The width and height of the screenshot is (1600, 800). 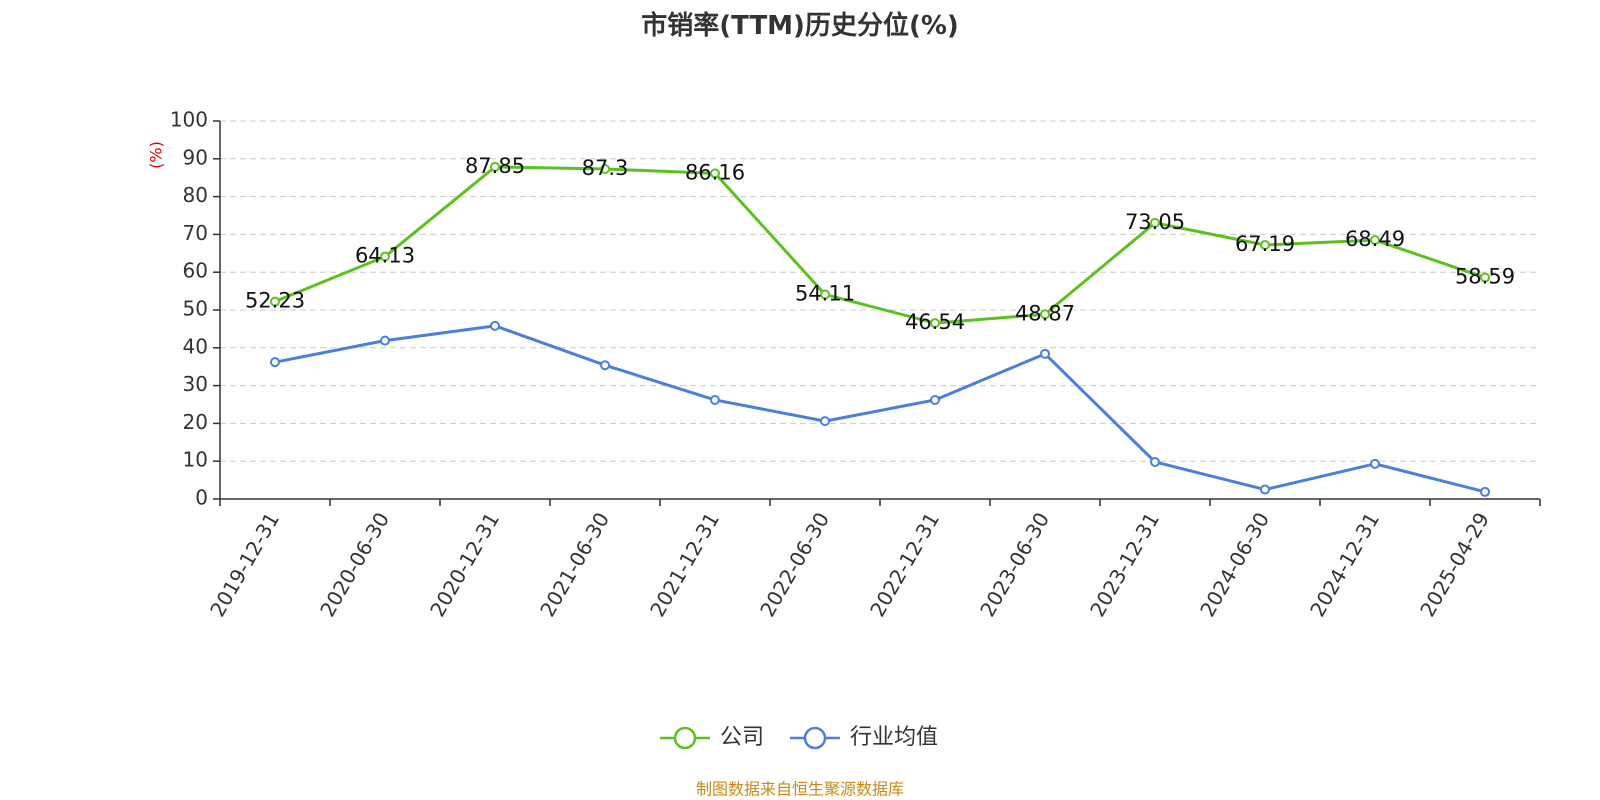 I want to click on data-label: 73.05, so click(x=1155, y=222).